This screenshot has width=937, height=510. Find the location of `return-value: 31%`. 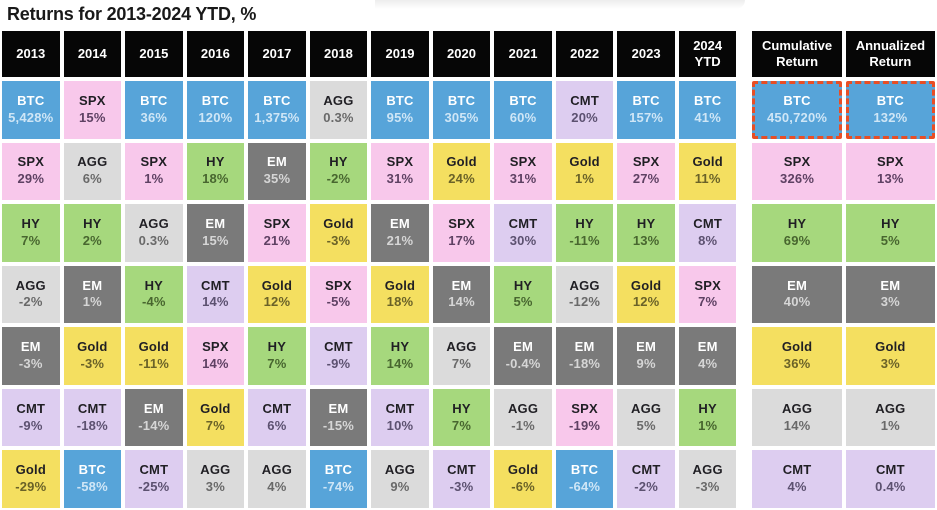

return-value: 31% is located at coordinates (523, 179).